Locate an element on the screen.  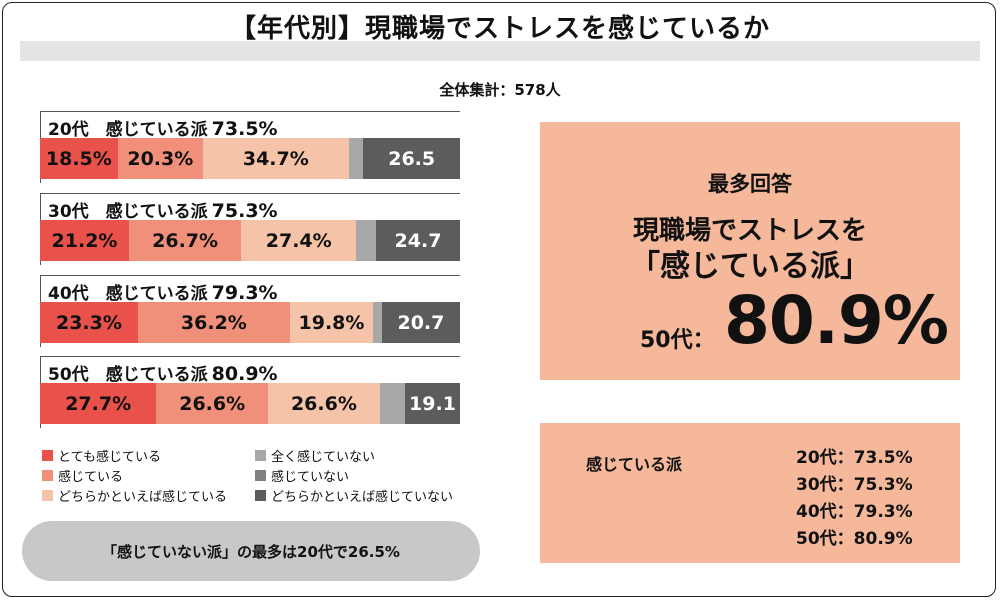
group-label-pct: 73.5% is located at coordinates (244, 129).